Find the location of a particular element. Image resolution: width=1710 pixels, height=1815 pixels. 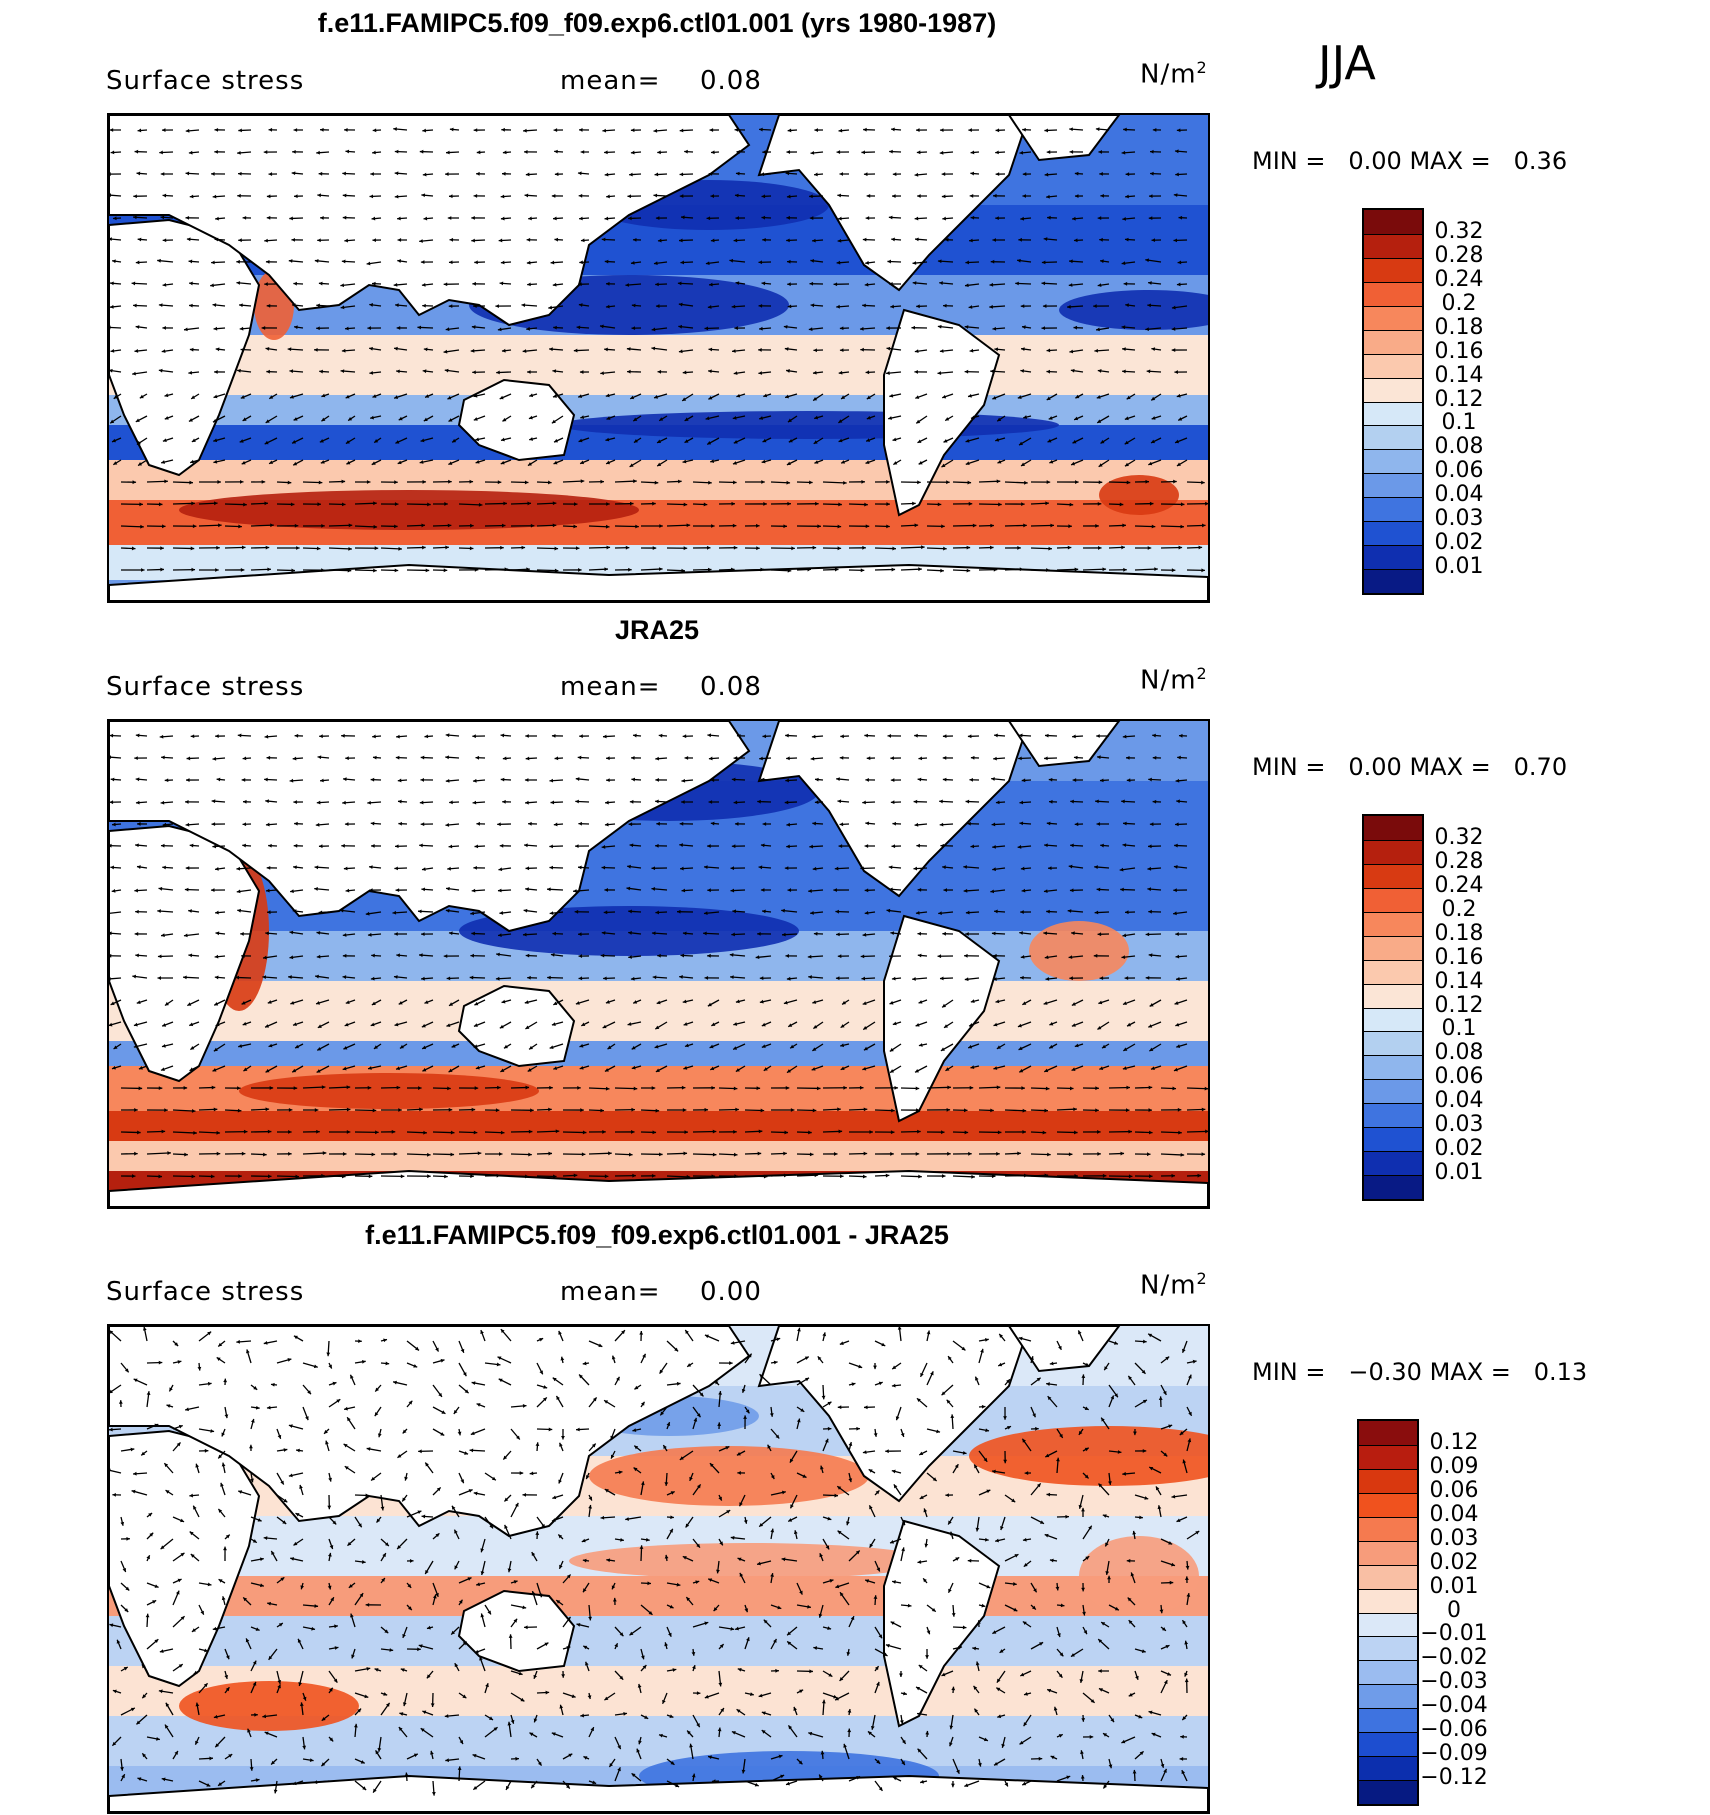

stress-band is located at coordinates (658, 1156).